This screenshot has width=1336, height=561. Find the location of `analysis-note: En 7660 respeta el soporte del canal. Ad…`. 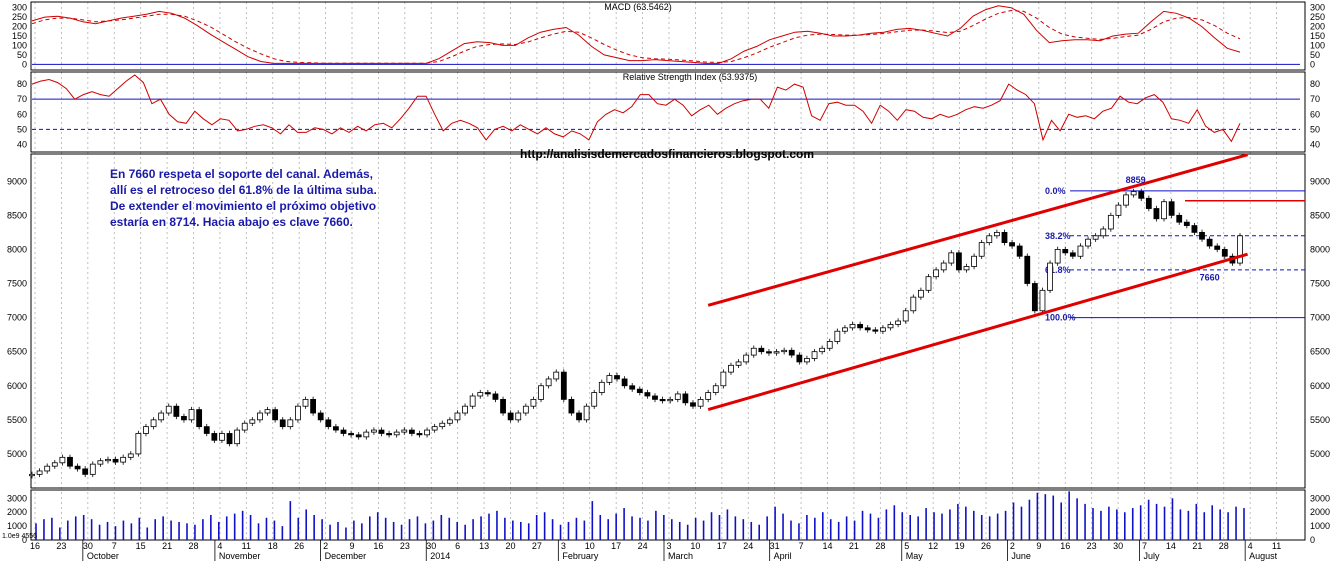

analysis-note: En 7660 respeta el soporte del canal. Ad… is located at coordinates (270, 198).